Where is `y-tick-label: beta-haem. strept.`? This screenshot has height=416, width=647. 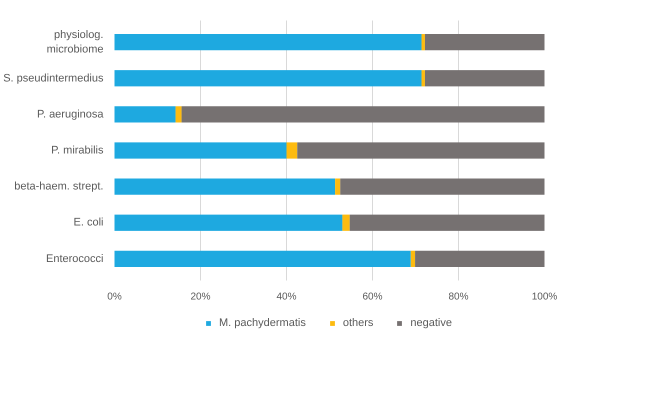 y-tick-label: beta-haem. strept. is located at coordinates (59, 186).